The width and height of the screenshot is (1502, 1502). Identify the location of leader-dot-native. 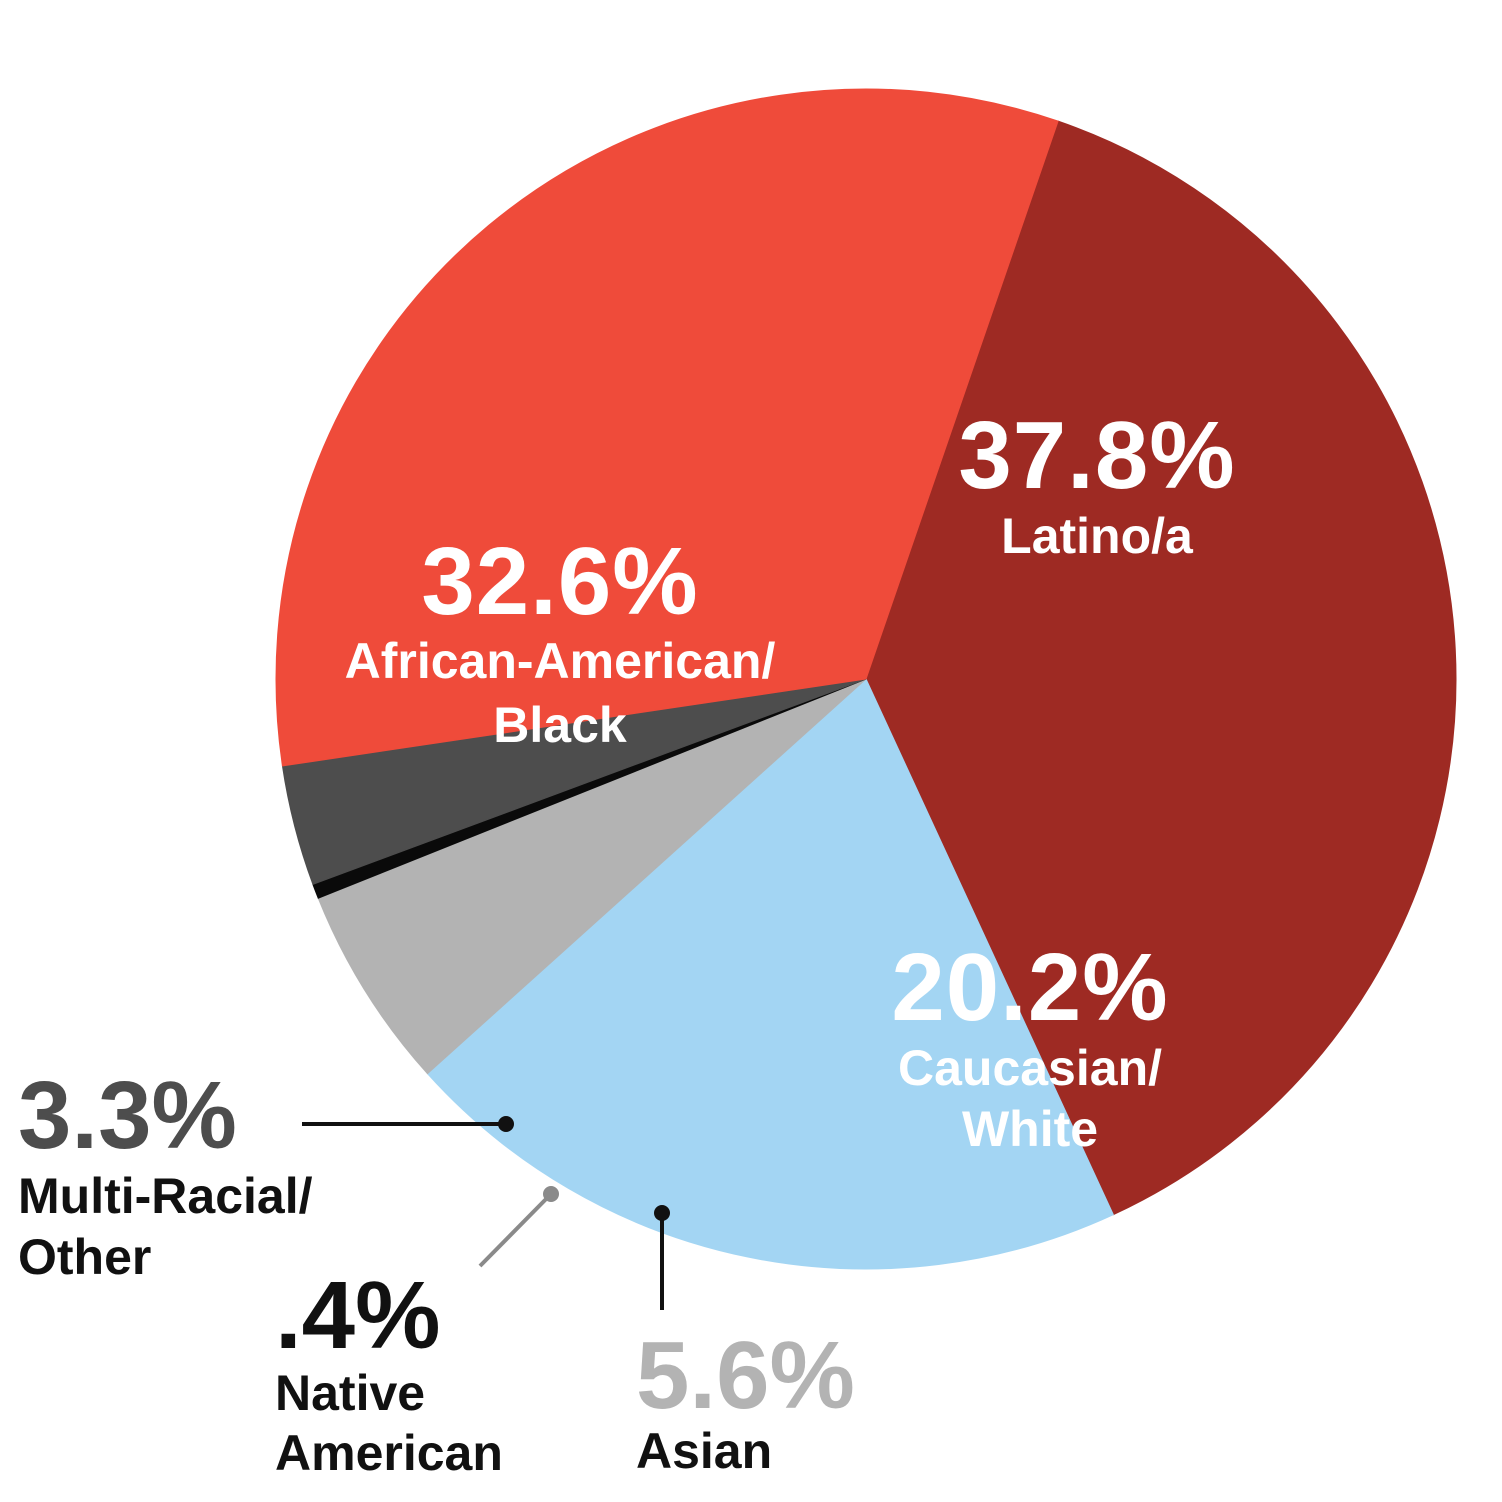
(551, 1194).